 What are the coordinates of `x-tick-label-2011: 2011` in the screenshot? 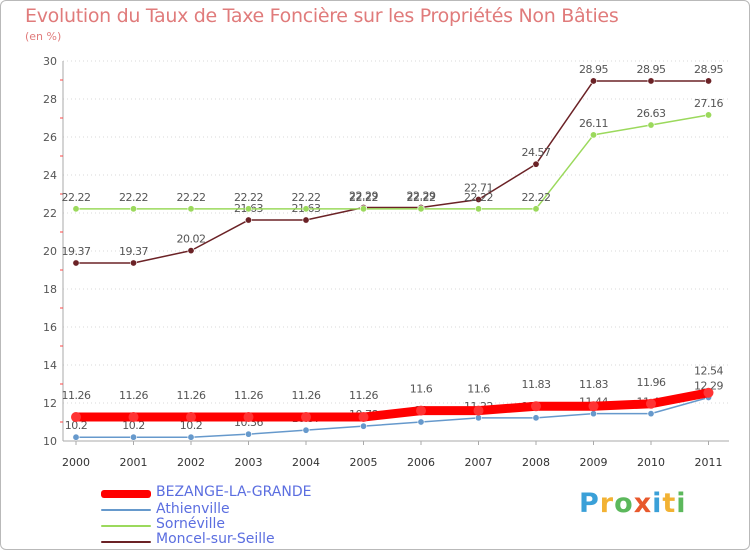 It's located at (709, 462).